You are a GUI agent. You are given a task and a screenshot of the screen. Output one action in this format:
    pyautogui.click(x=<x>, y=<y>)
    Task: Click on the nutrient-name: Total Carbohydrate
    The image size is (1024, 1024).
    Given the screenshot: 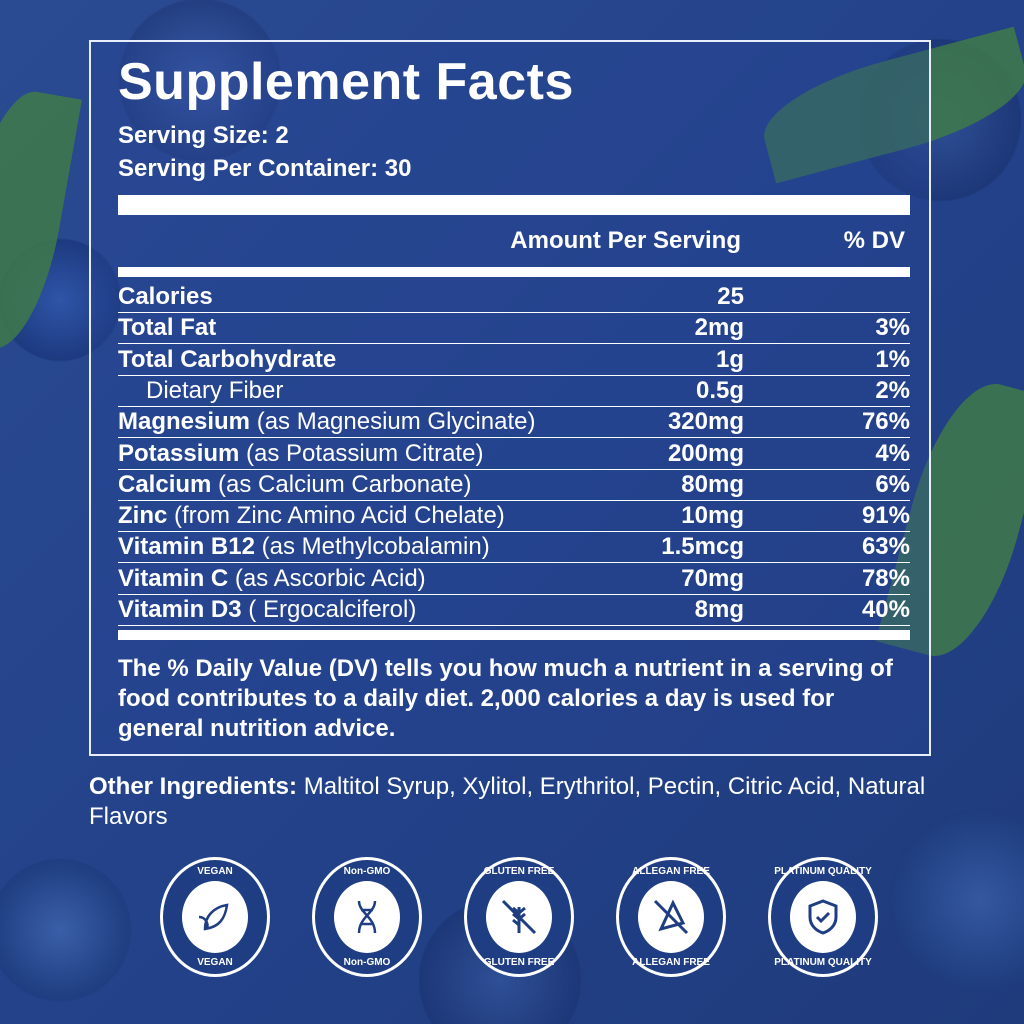 What is the action you would take?
    pyautogui.click(x=227, y=360)
    